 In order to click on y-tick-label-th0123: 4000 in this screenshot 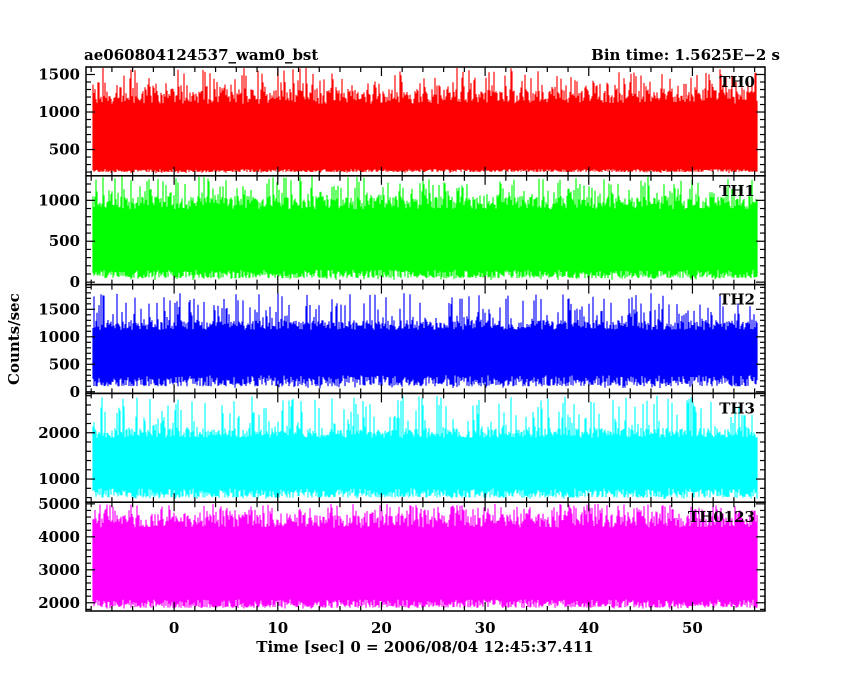, I will do `click(59, 537)`.